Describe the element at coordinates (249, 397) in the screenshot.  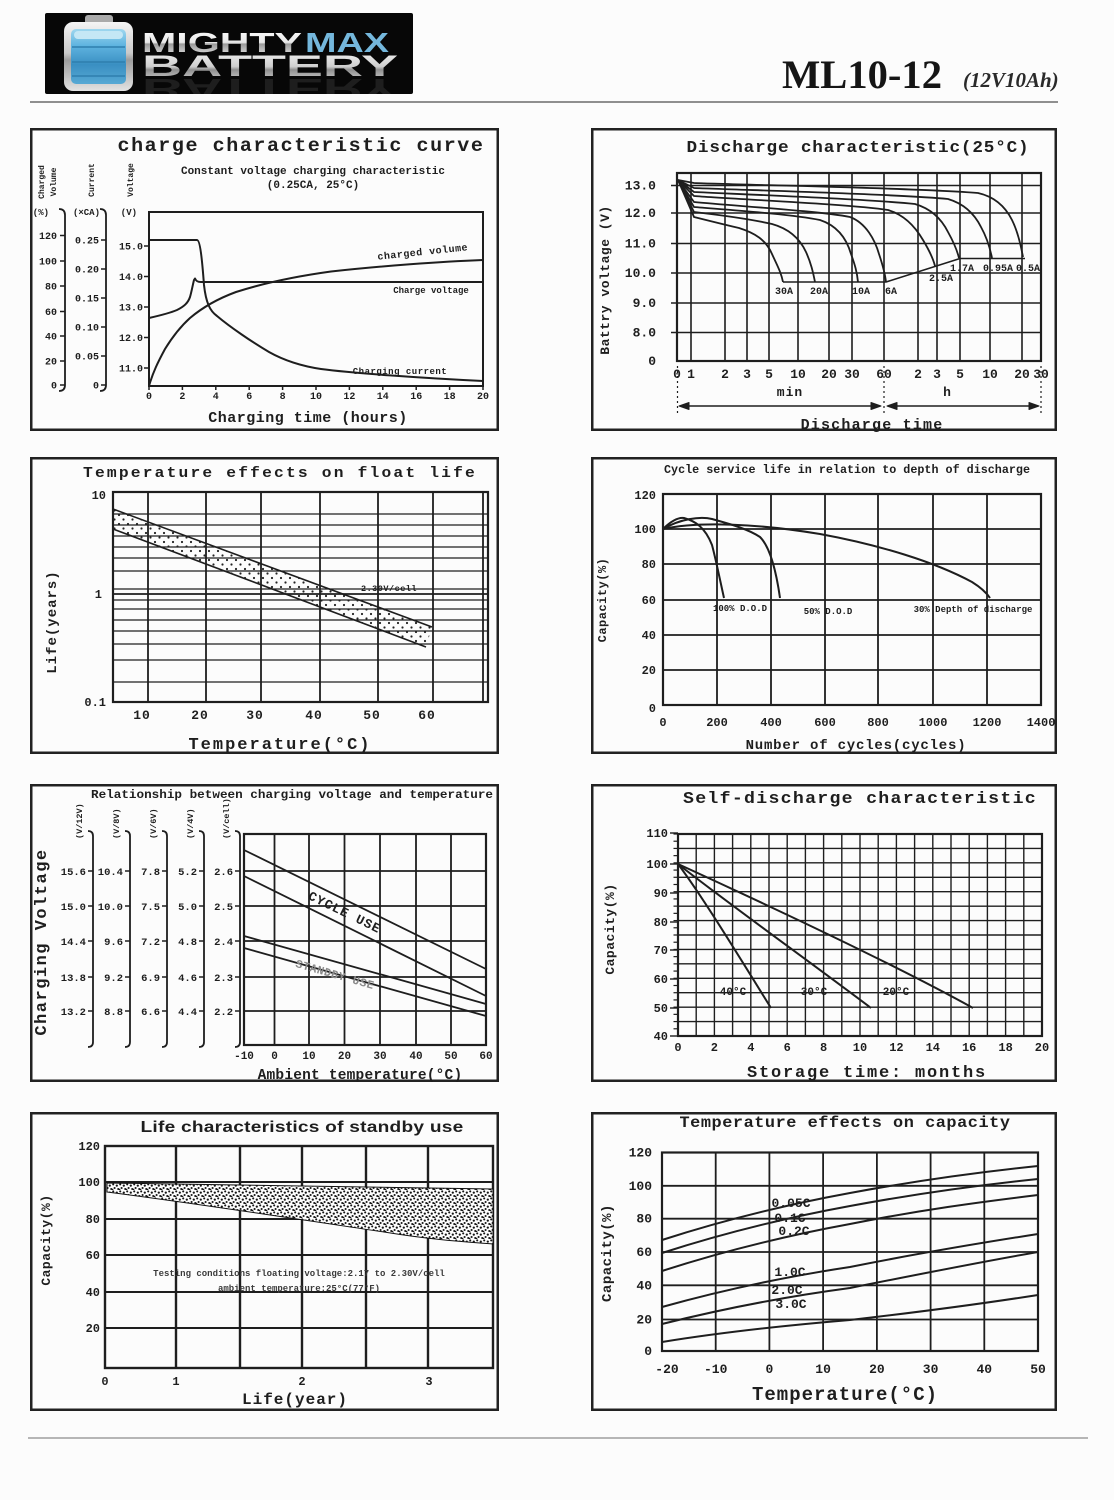
I see `svg-text: 6` at that location.